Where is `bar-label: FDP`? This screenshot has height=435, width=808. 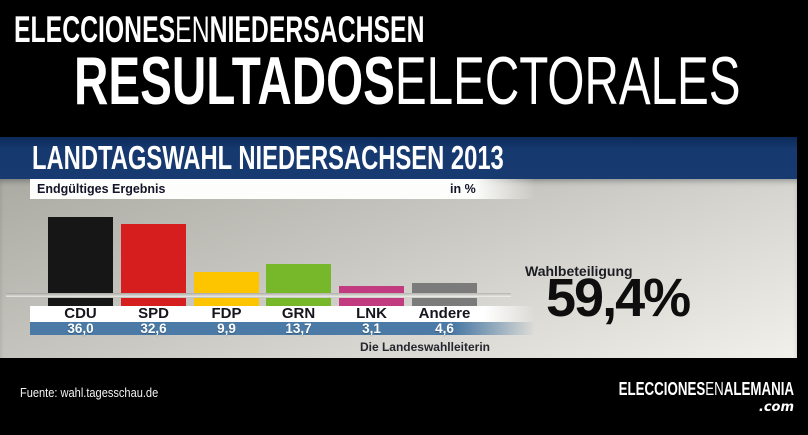
bar-label: FDP is located at coordinates (226, 313).